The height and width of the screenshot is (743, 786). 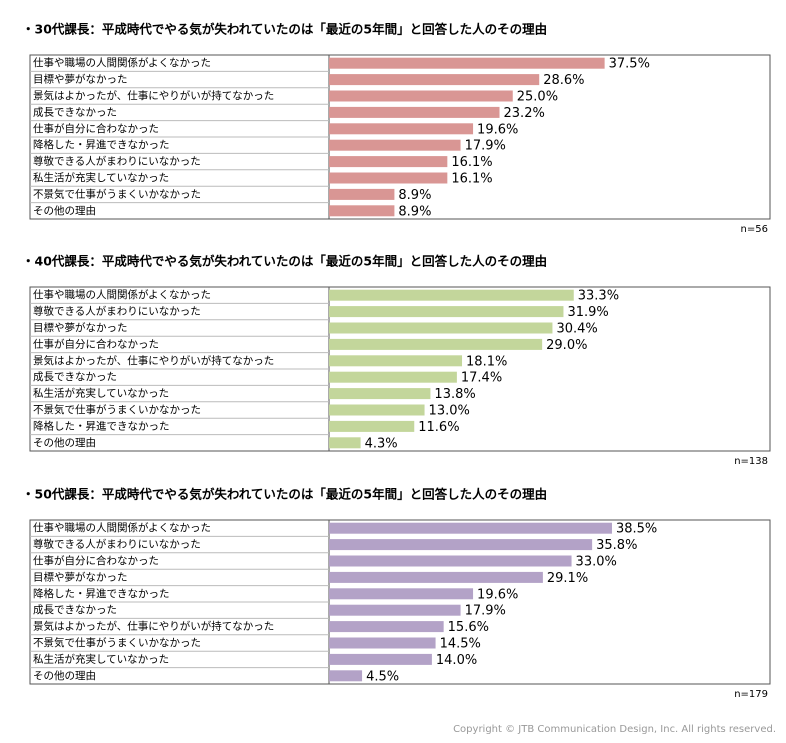 I want to click on value-label: 18.1%, so click(x=486, y=361).